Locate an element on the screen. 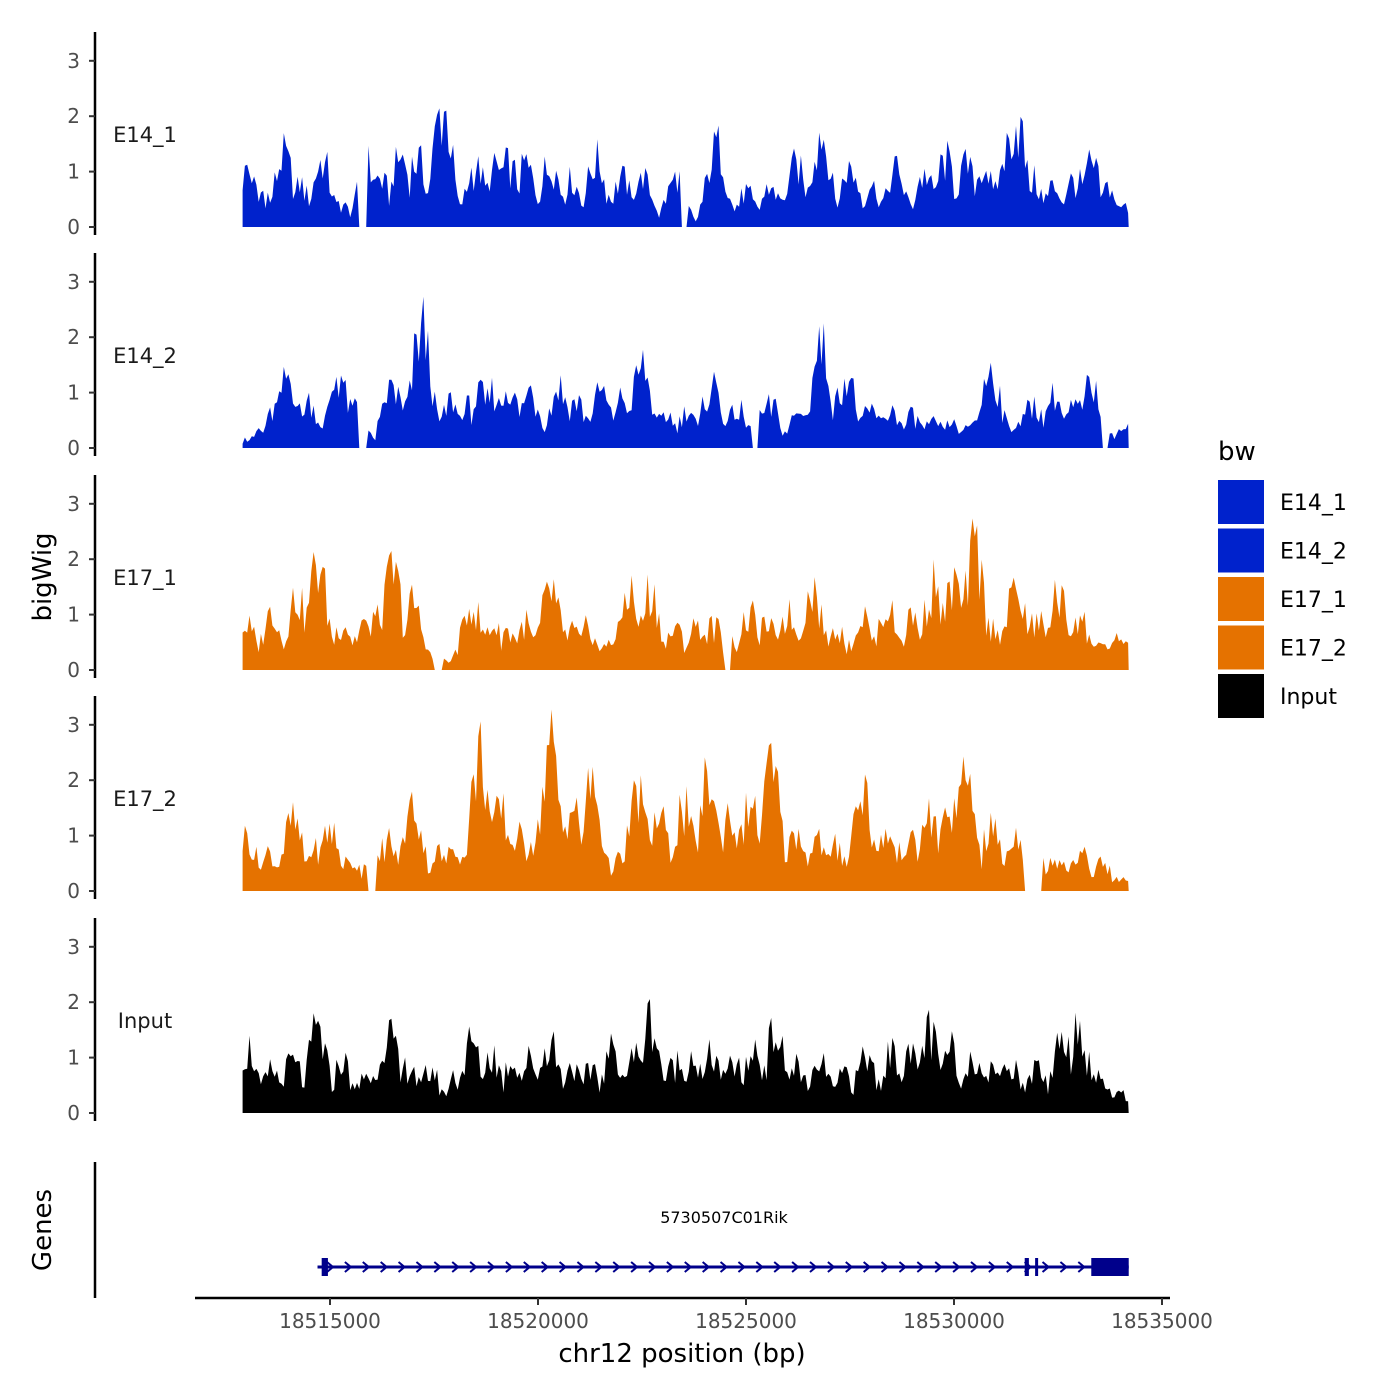 The width and height of the screenshot is (1400, 1400). track-label-E14_2: E14_2 is located at coordinates (145, 356).